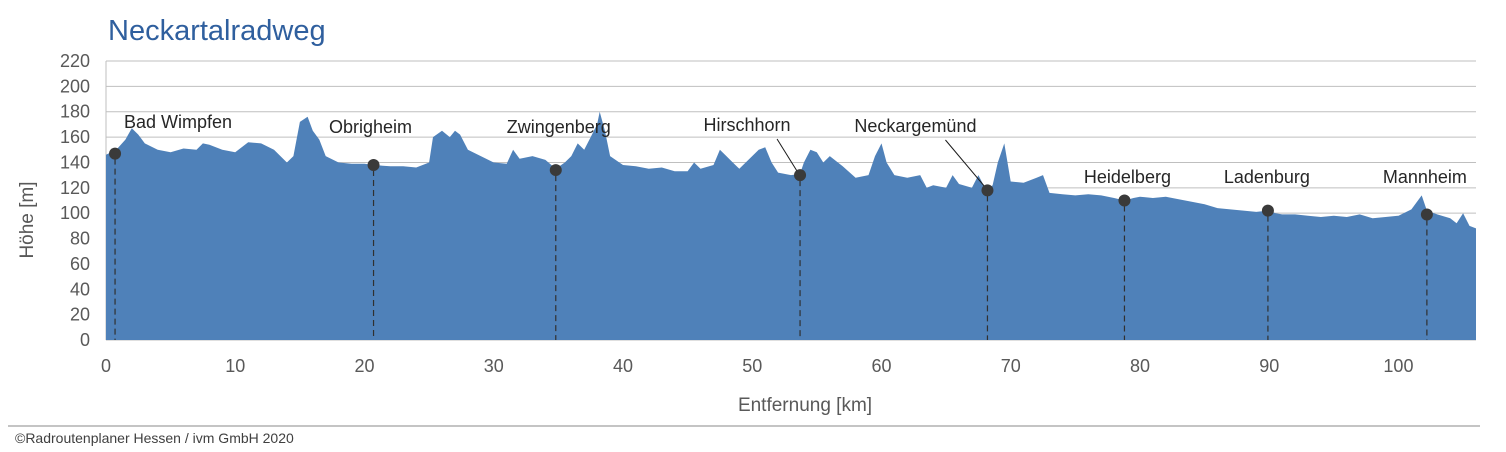 The height and width of the screenshot is (452, 1506). Describe the element at coordinates (559, 127) in the screenshot. I see `place-label: Zwingenberg` at that location.